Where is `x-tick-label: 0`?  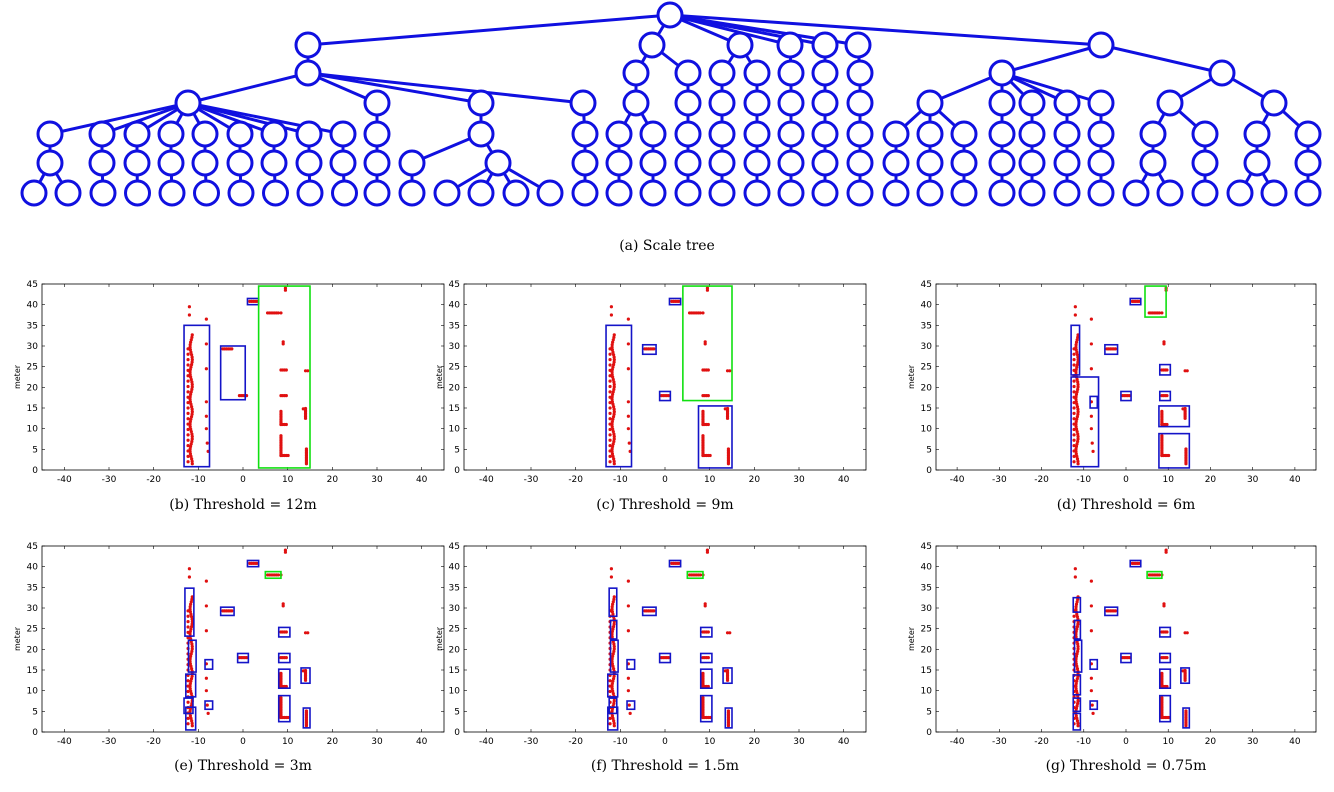 x-tick-label: 0 is located at coordinates (1126, 480).